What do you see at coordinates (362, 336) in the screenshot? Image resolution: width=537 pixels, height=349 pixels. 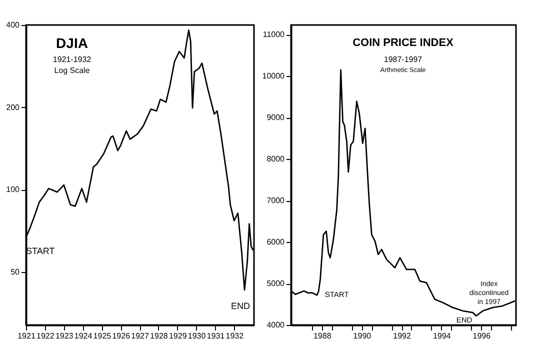 I see `x-tick-label: 1990` at bounding box center [362, 336].